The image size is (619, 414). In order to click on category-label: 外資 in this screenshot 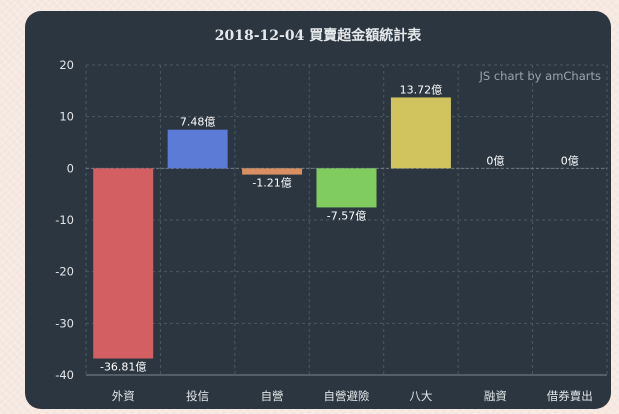, I will do `click(123, 396)`.